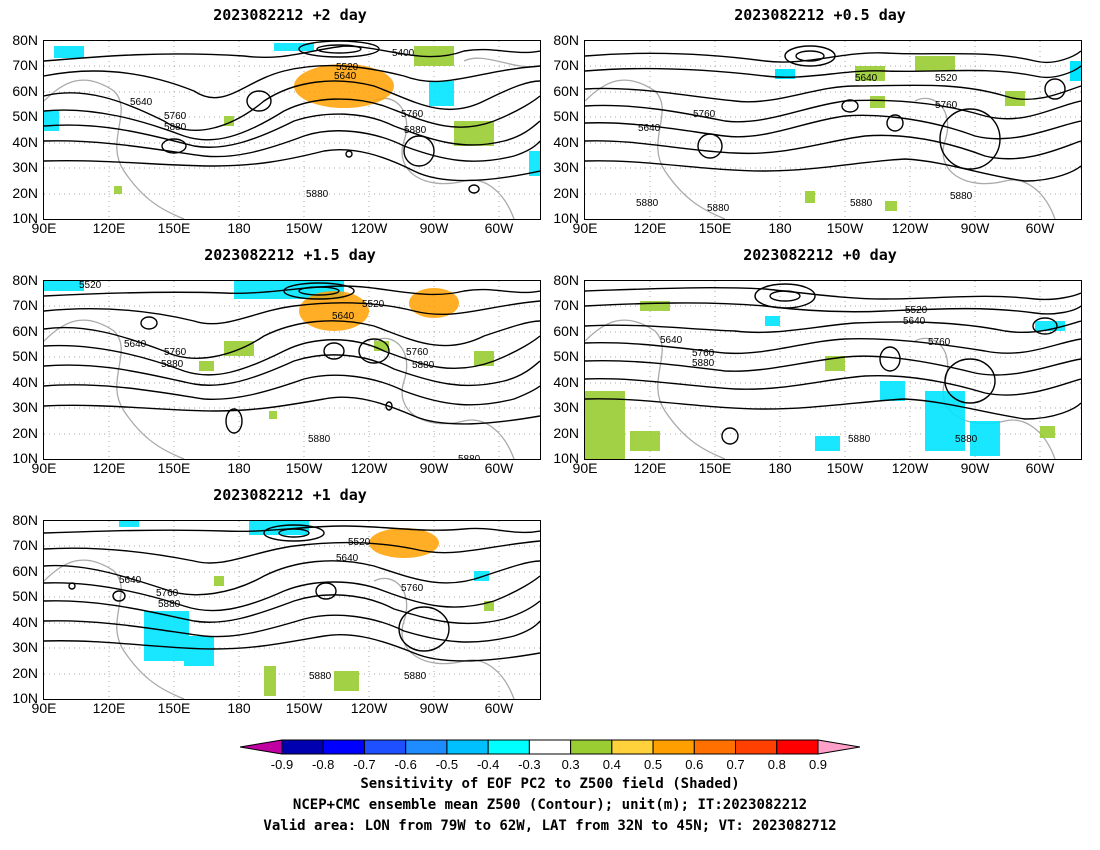 Image resolution: width=1100 pixels, height=850 pixels. Describe the element at coordinates (611, 764) in the screenshot. I see `colorbar-tick-label: 0.4` at that location.